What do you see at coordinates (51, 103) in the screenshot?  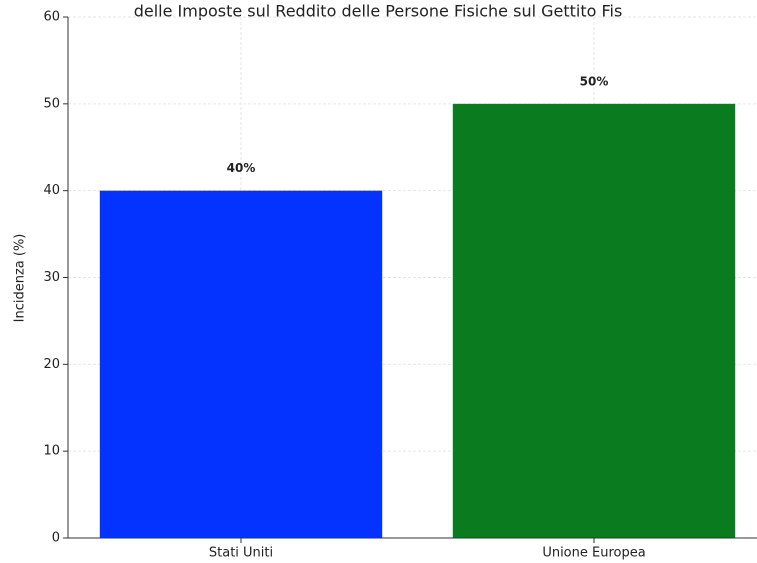 I see `y-tick-label: 50` at bounding box center [51, 103].